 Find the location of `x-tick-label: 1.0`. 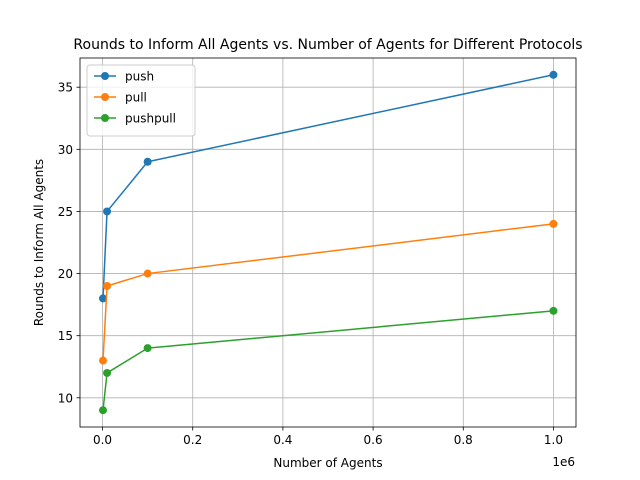

x-tick-label: 1.0 is located at coordinates (553, 440).